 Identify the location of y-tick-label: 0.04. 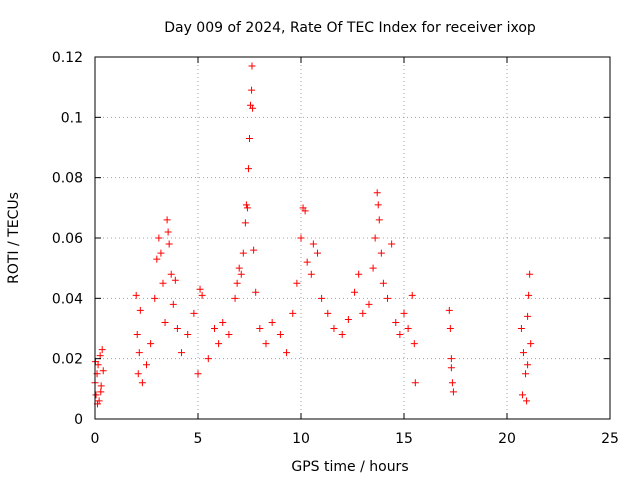
(67, 299).